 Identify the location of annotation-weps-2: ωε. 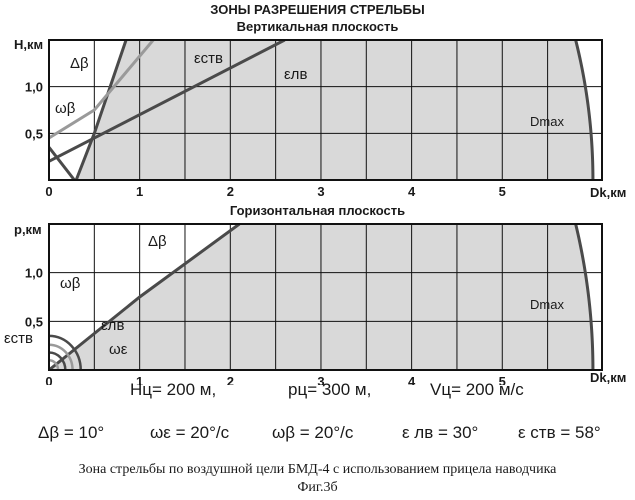
(118, 349).